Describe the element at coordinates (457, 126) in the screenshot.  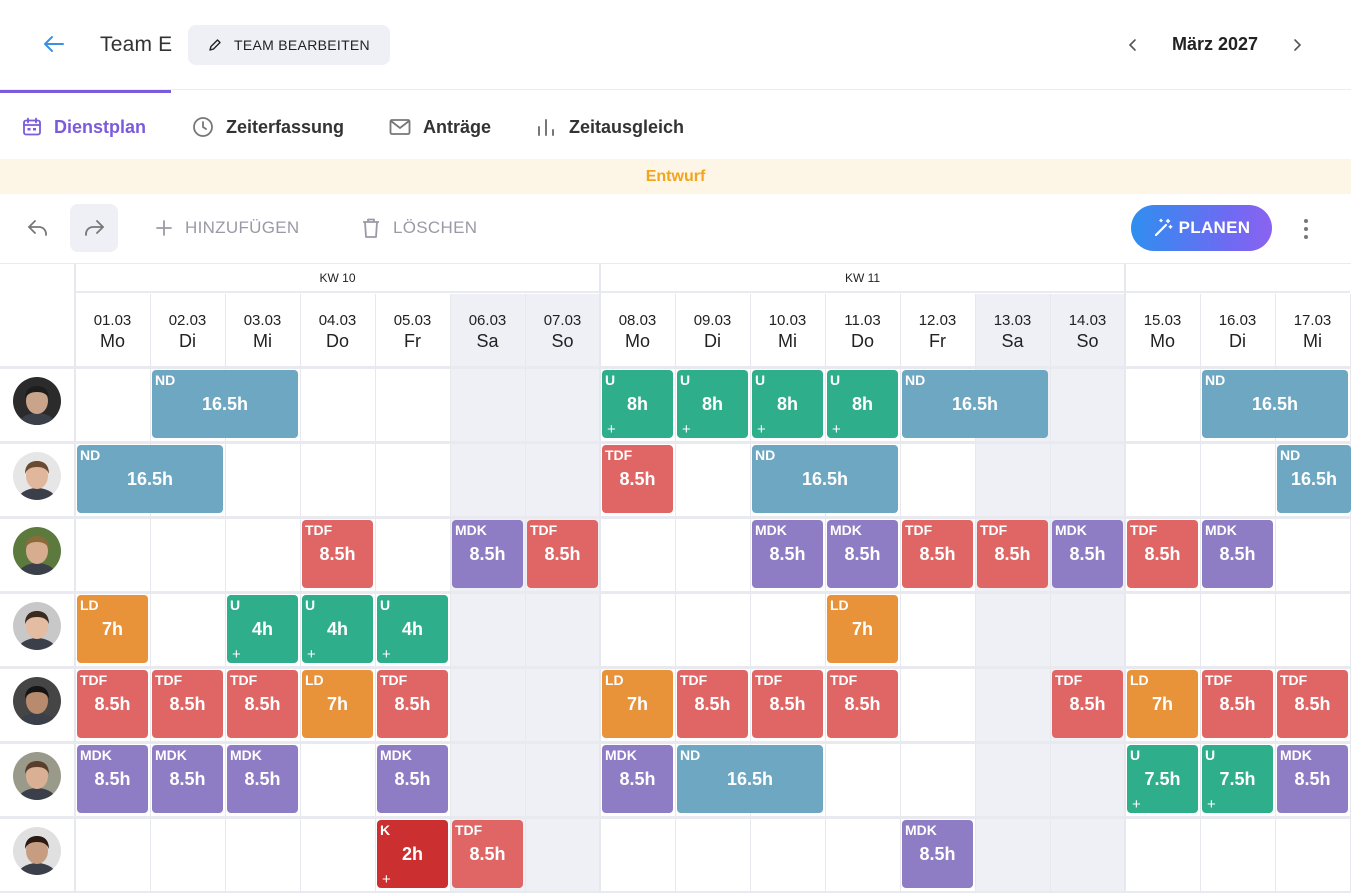
I see `tab-label: Anträge` at that location.